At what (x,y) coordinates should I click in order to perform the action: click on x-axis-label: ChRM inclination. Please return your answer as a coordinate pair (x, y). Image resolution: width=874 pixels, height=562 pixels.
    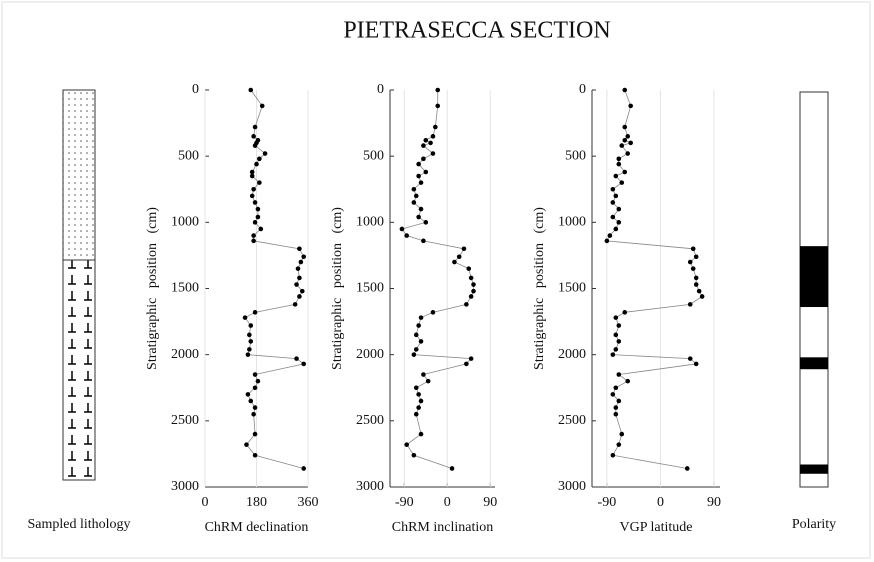
    Looking at the image, I should click on (443, 527).